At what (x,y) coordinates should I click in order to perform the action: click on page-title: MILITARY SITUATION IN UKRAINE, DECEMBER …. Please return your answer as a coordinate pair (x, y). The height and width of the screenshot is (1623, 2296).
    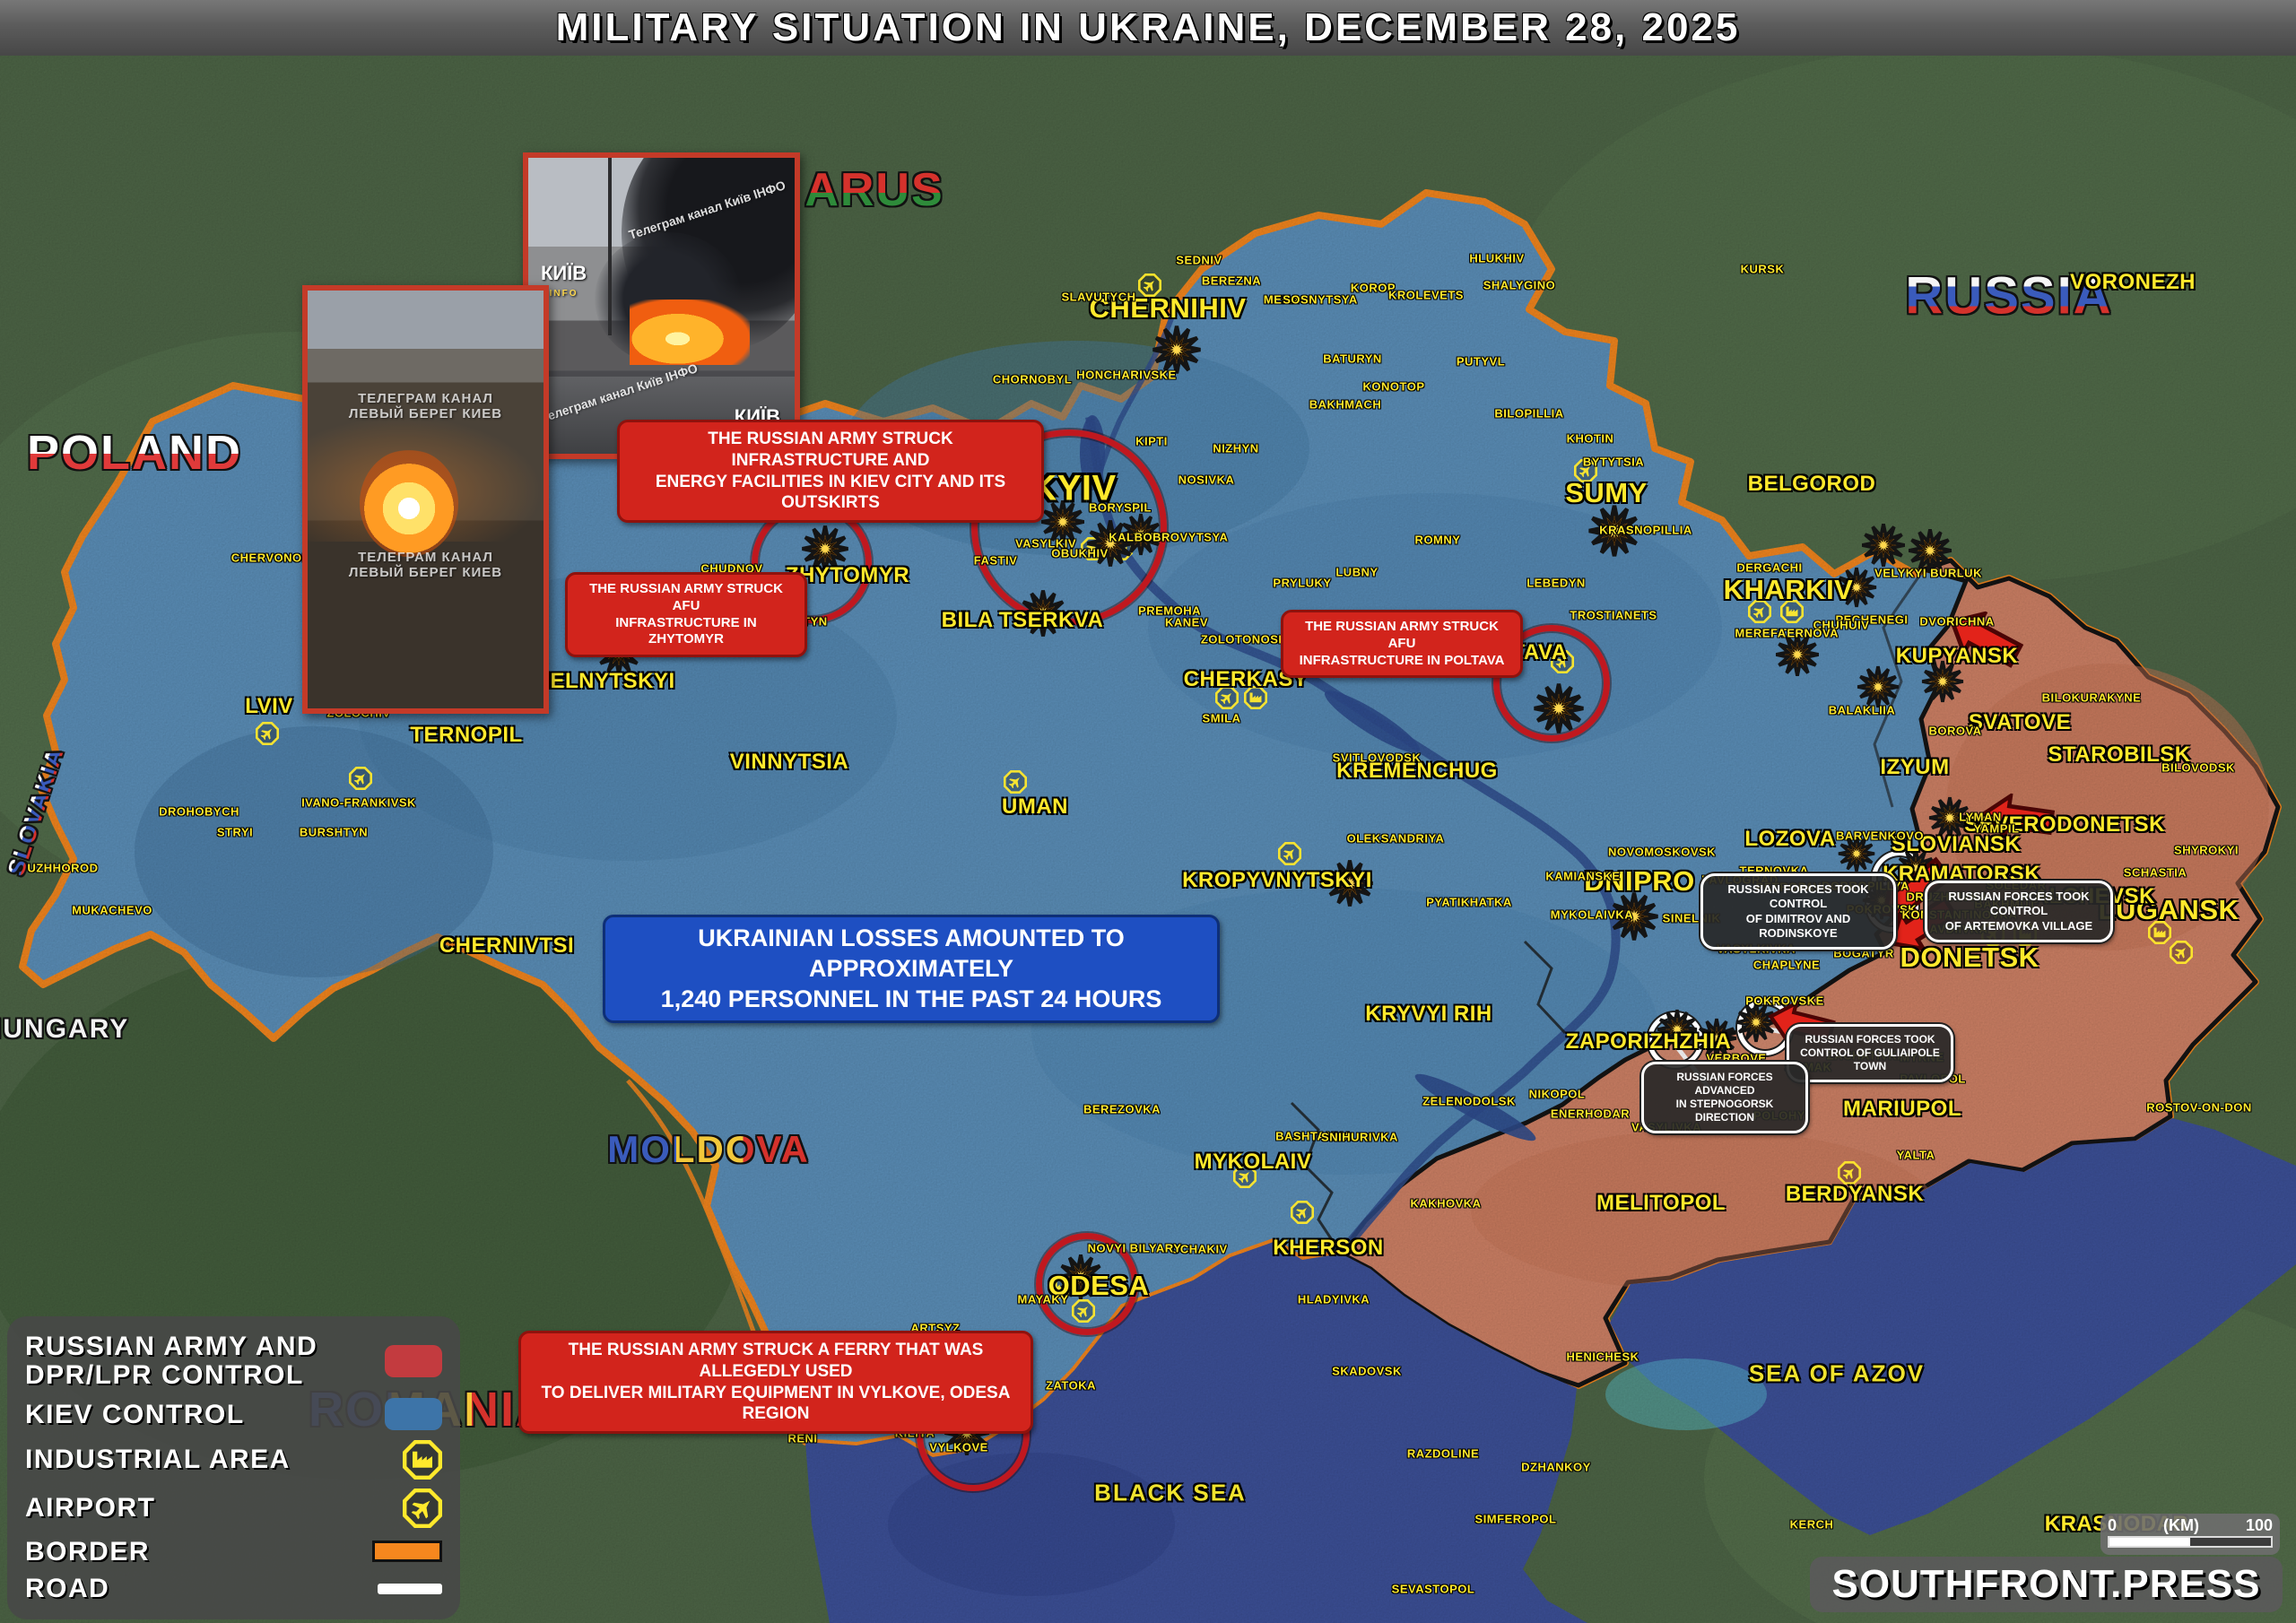
    Looking at the image, I should click on (1148, 27).